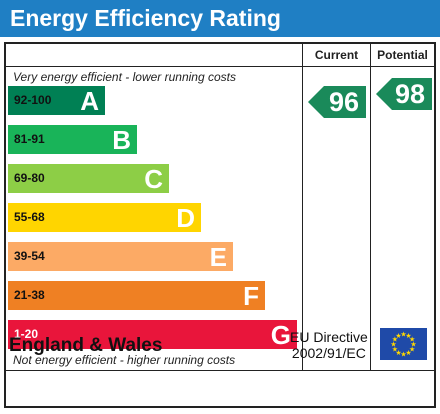  I want to click on band-range: 21-38, so click(29, 295).